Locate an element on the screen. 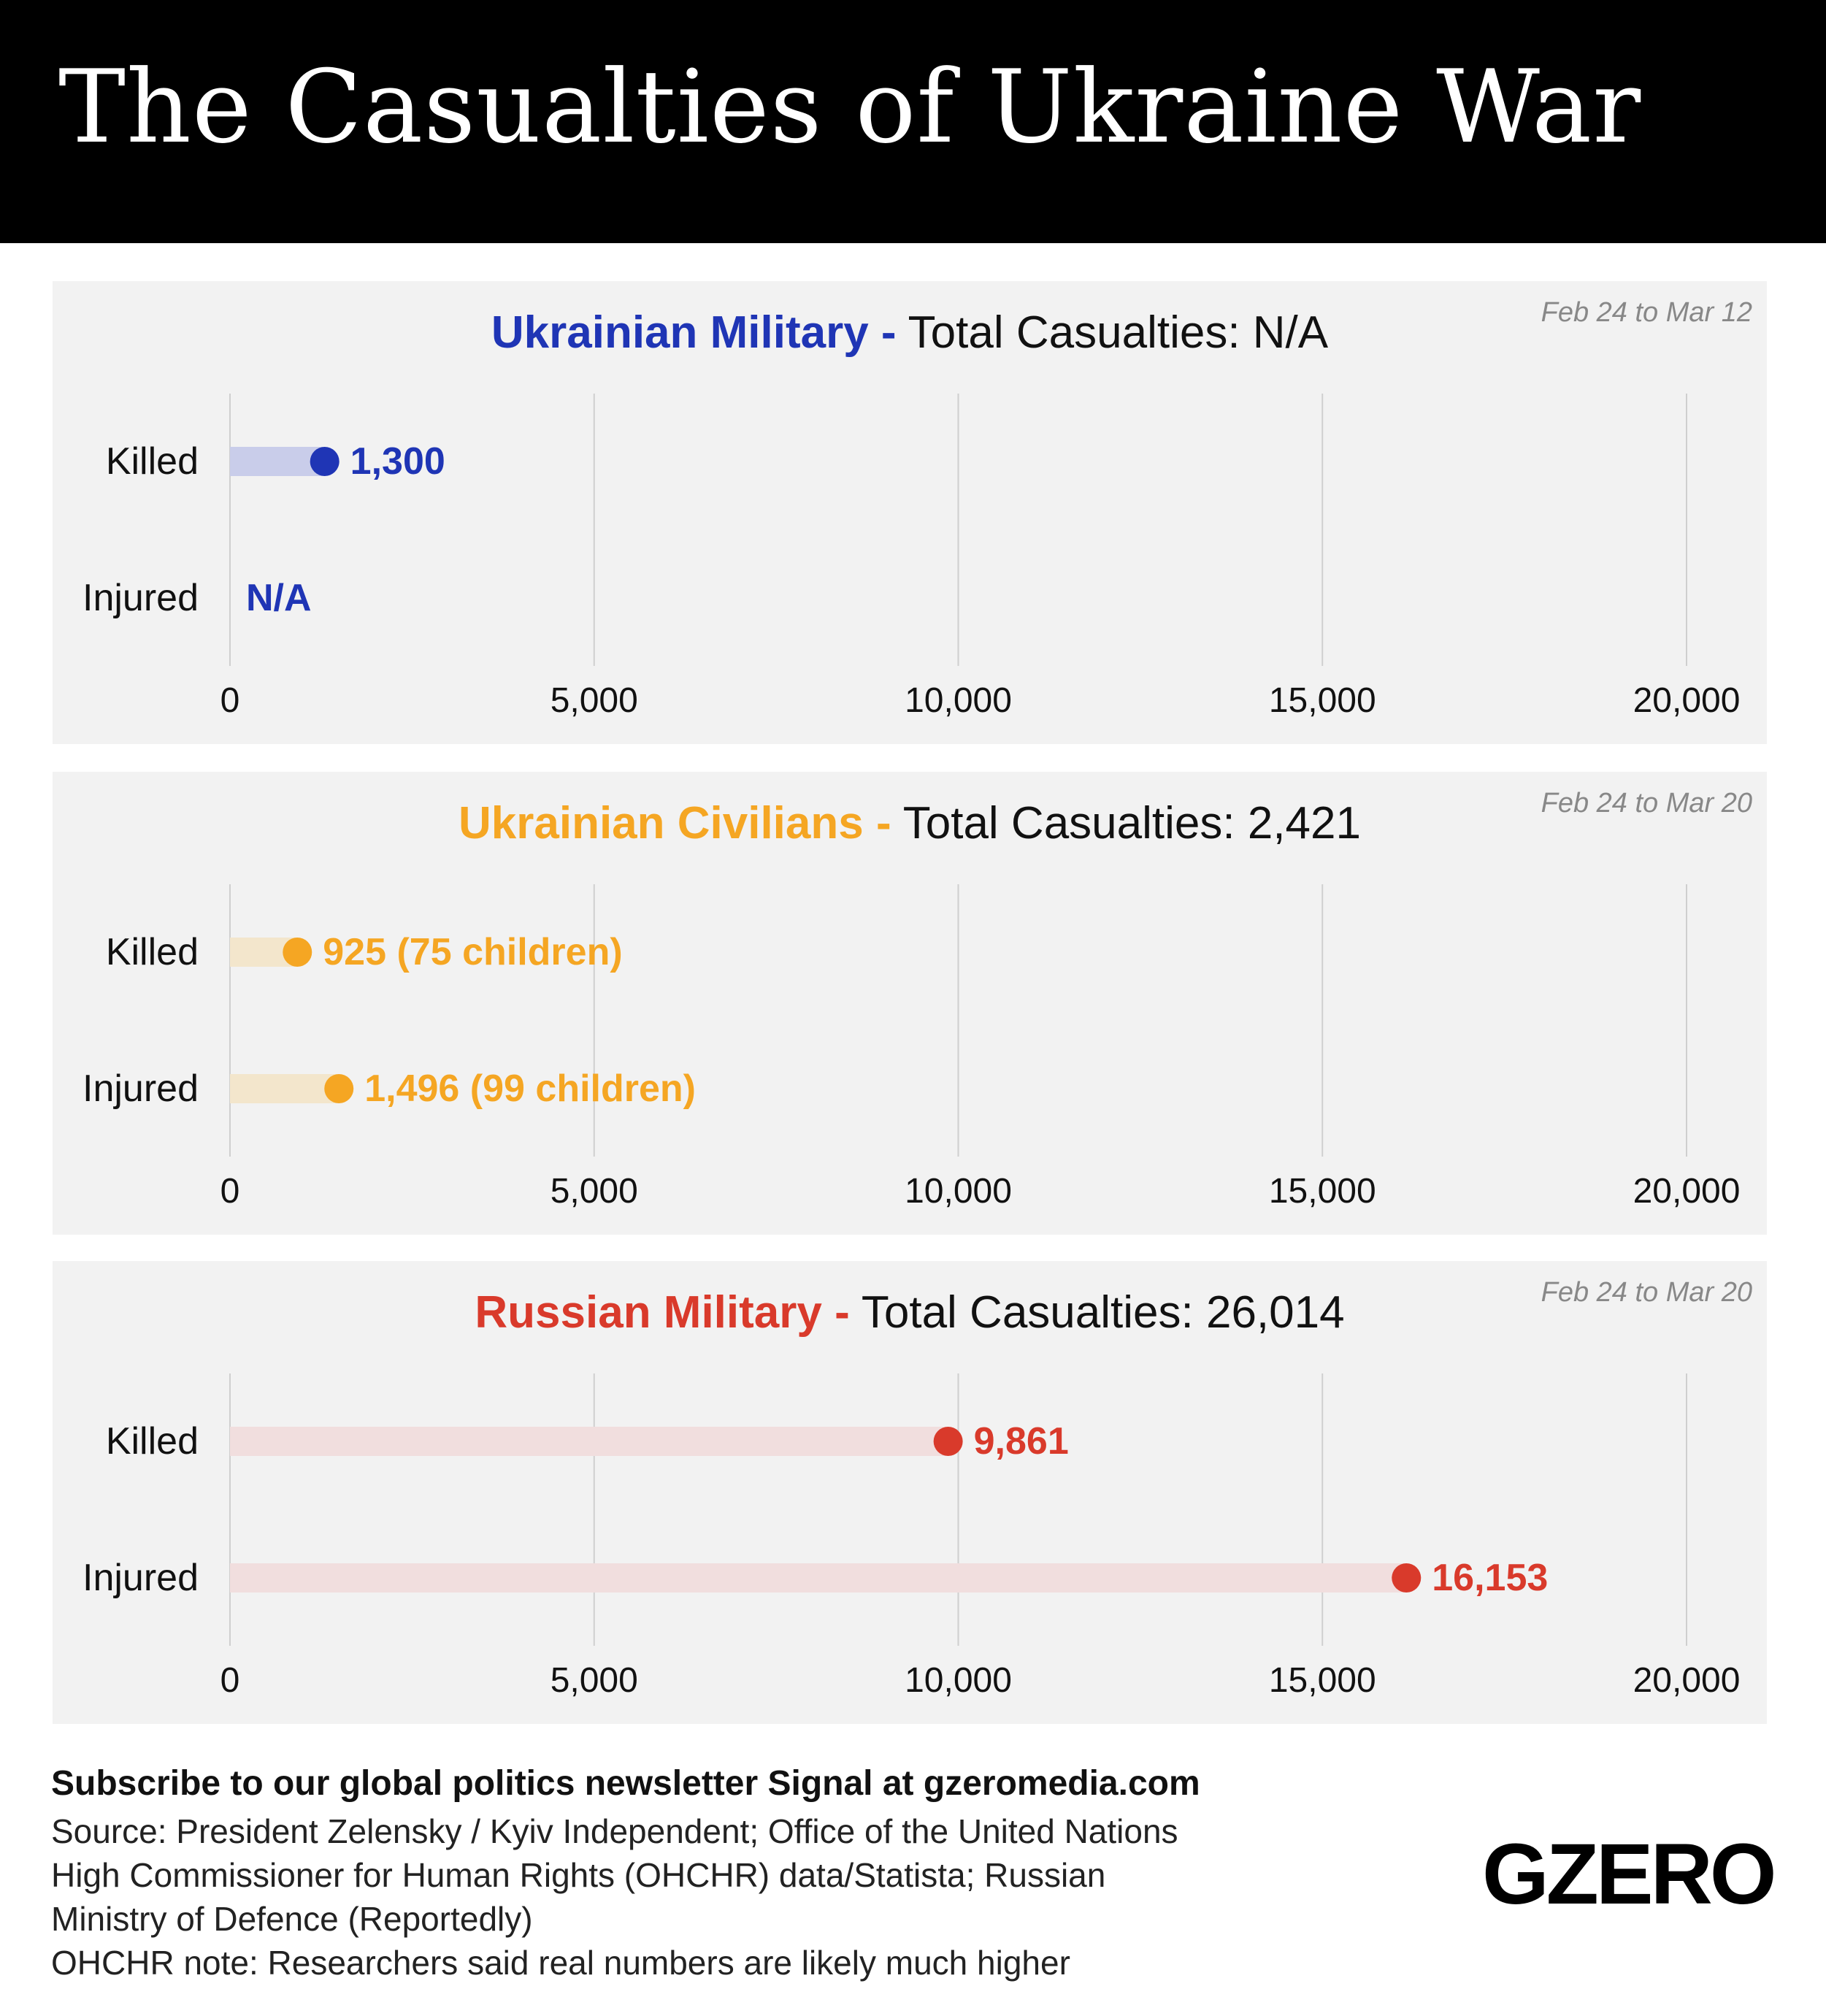  data-label: 9,861 is located at coordinates (1022, 1441).